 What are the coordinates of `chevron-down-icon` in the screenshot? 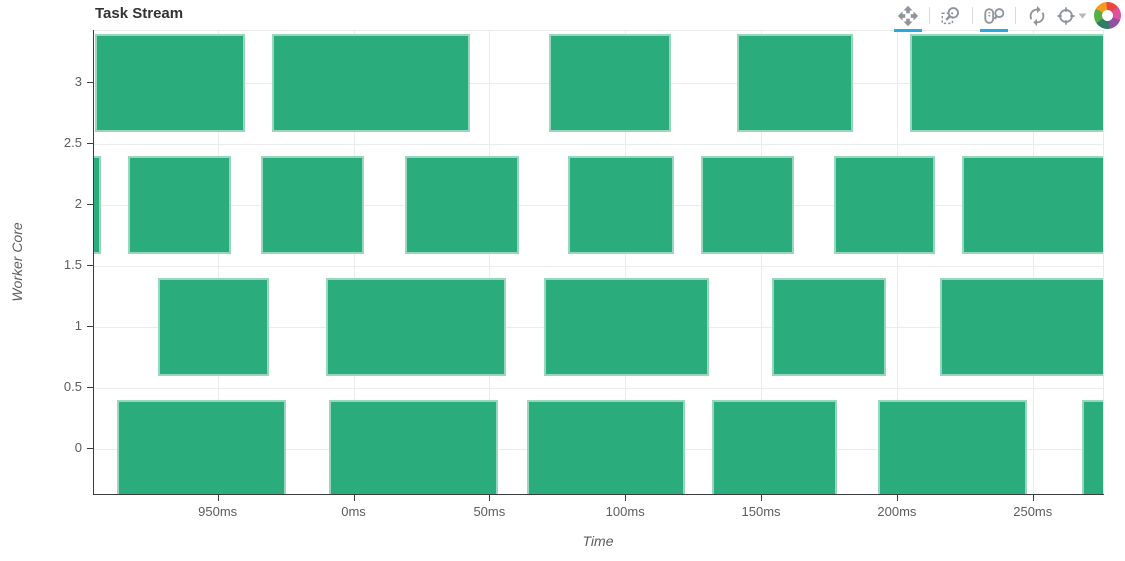 It's located at (1082, 15).